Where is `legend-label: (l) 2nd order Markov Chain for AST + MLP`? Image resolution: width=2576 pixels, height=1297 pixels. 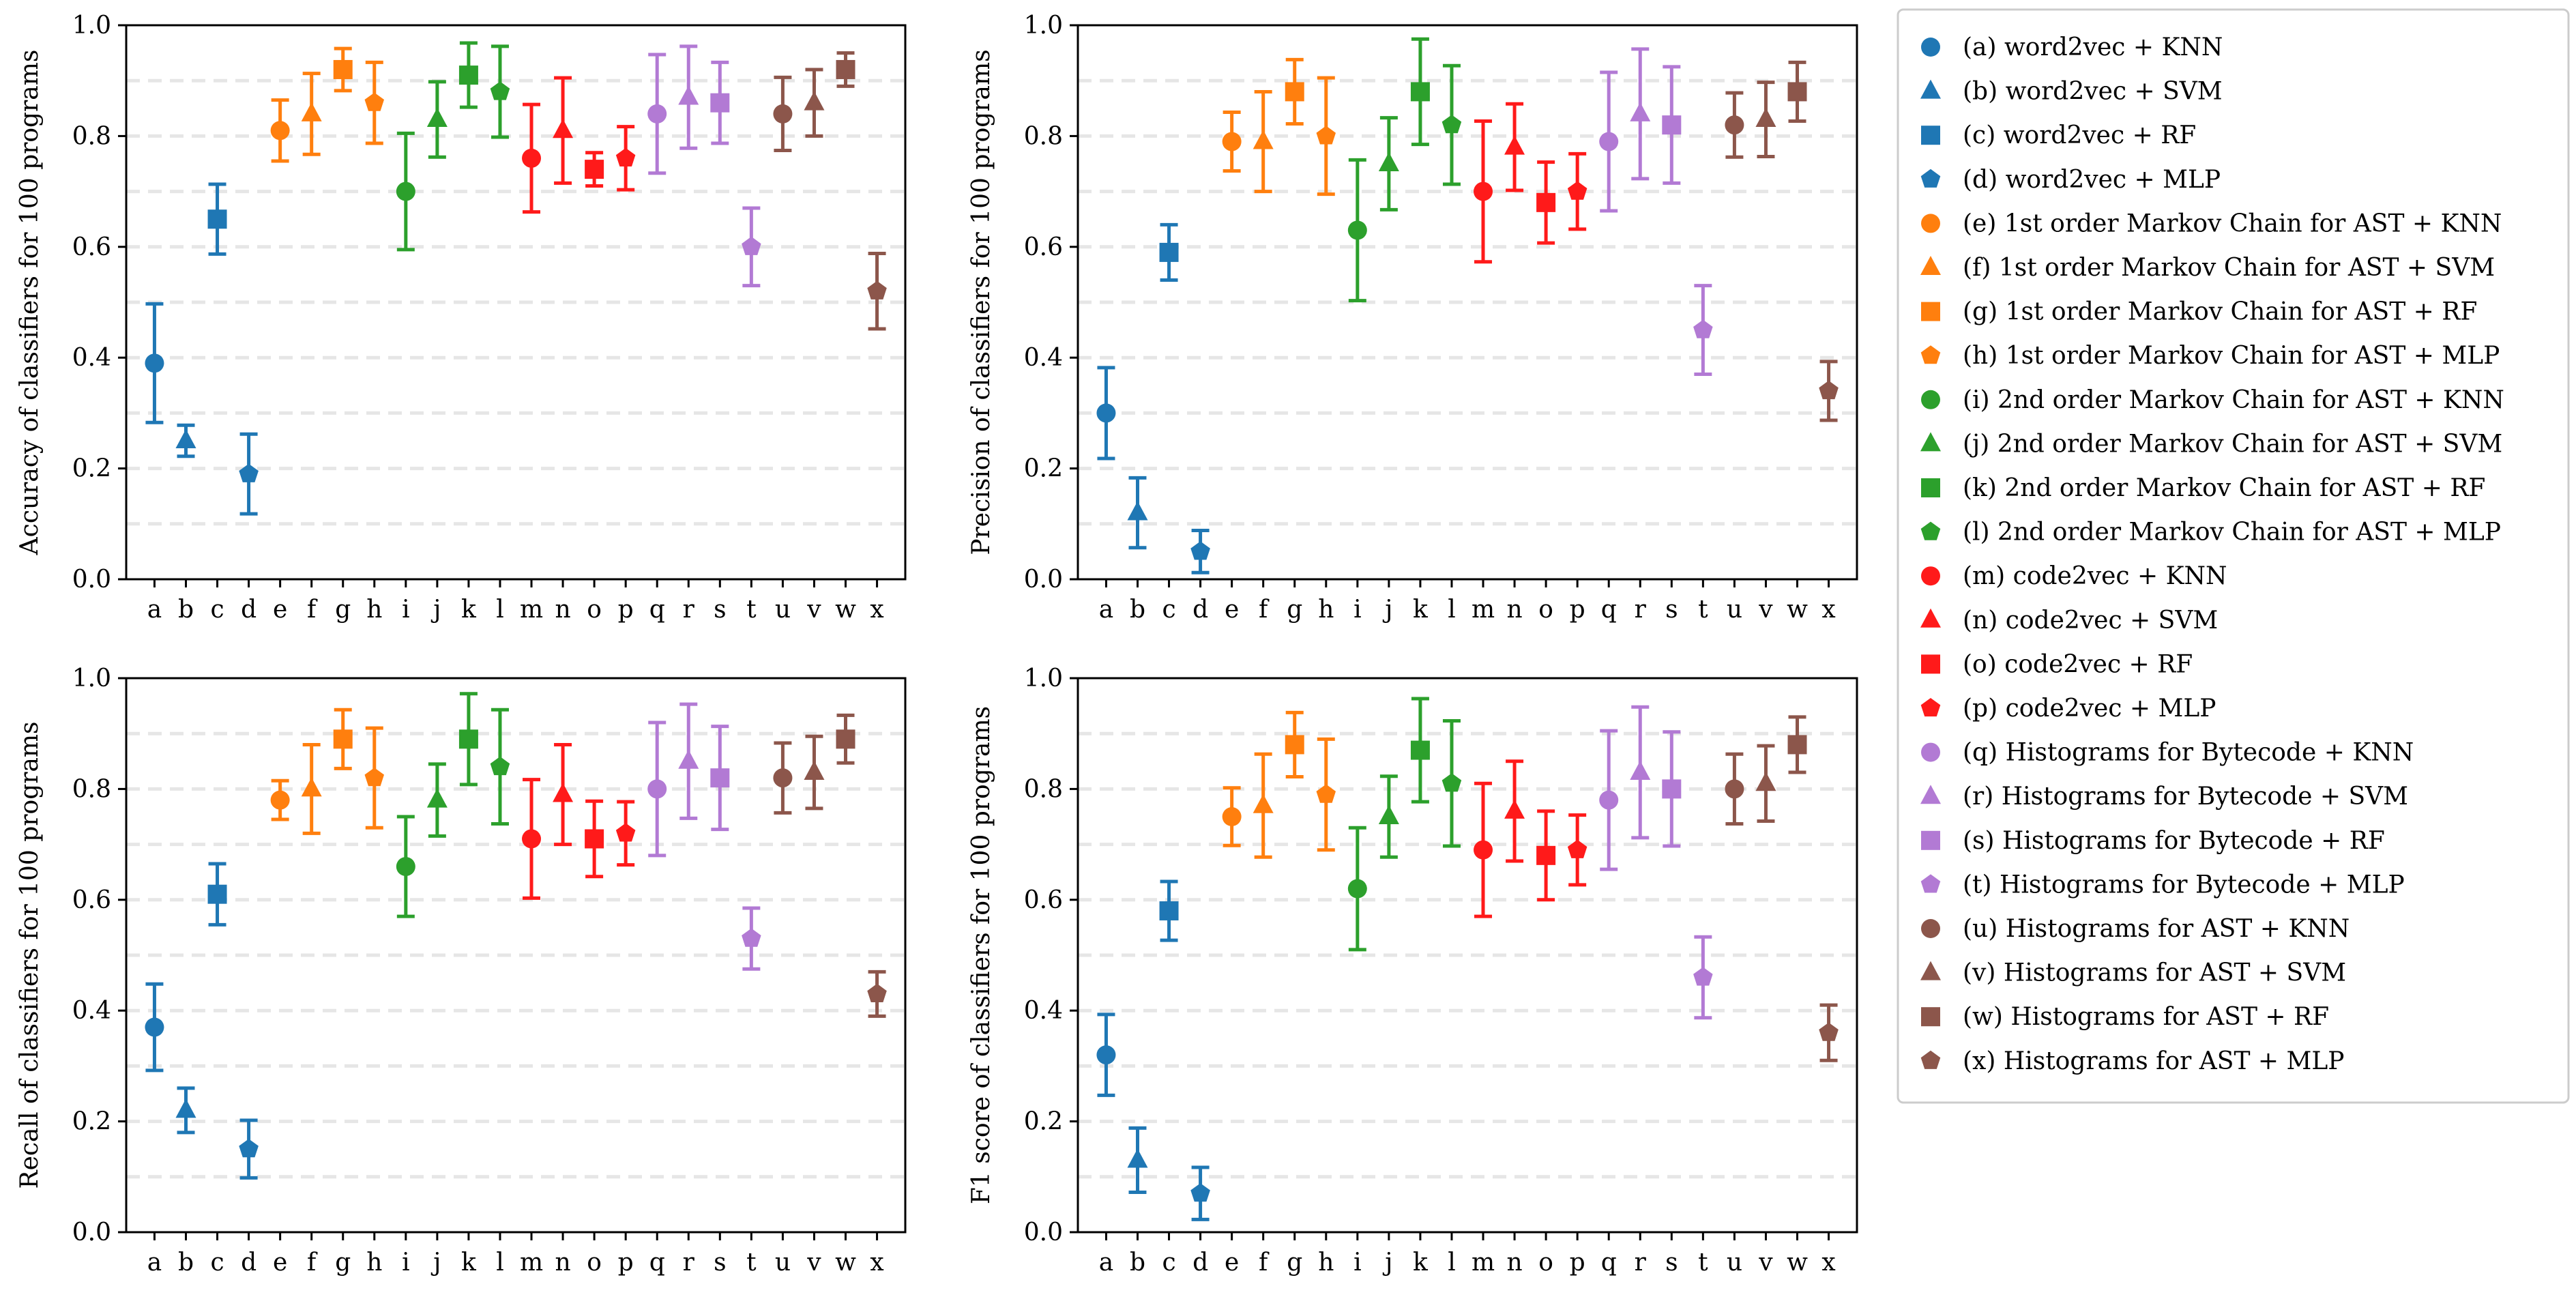
legend-label: (l) 2nd order Markov Chain for AST + MLP is located at coordinates (2232, 533).